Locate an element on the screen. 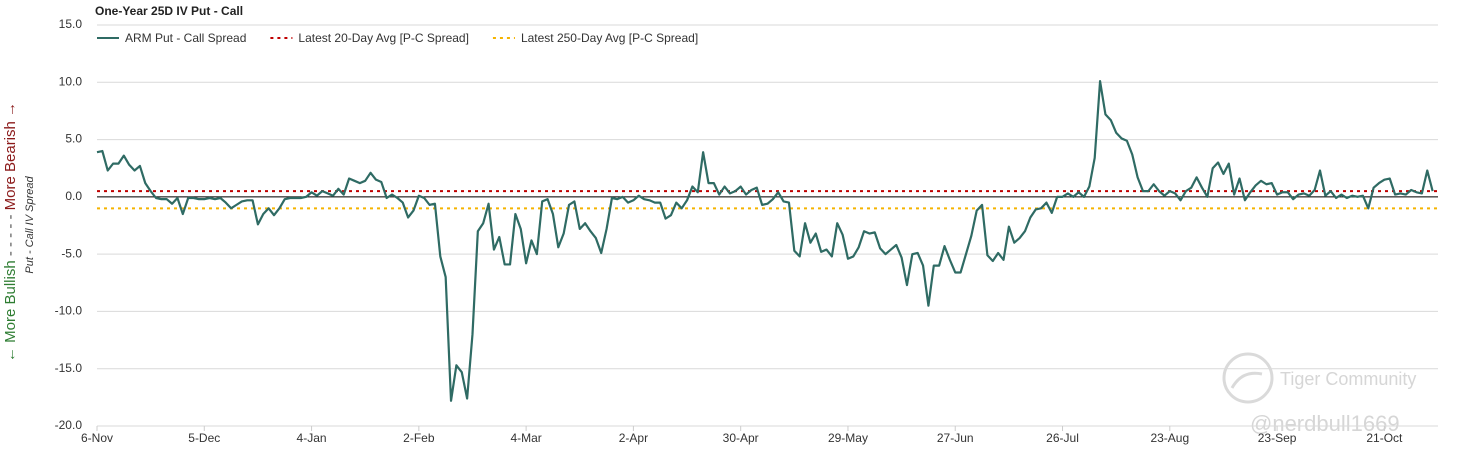 Image resolution: width=1458 pixels, height=460 pixels. x-tick-label: 5-Dec is located at coordinates (204, 438).